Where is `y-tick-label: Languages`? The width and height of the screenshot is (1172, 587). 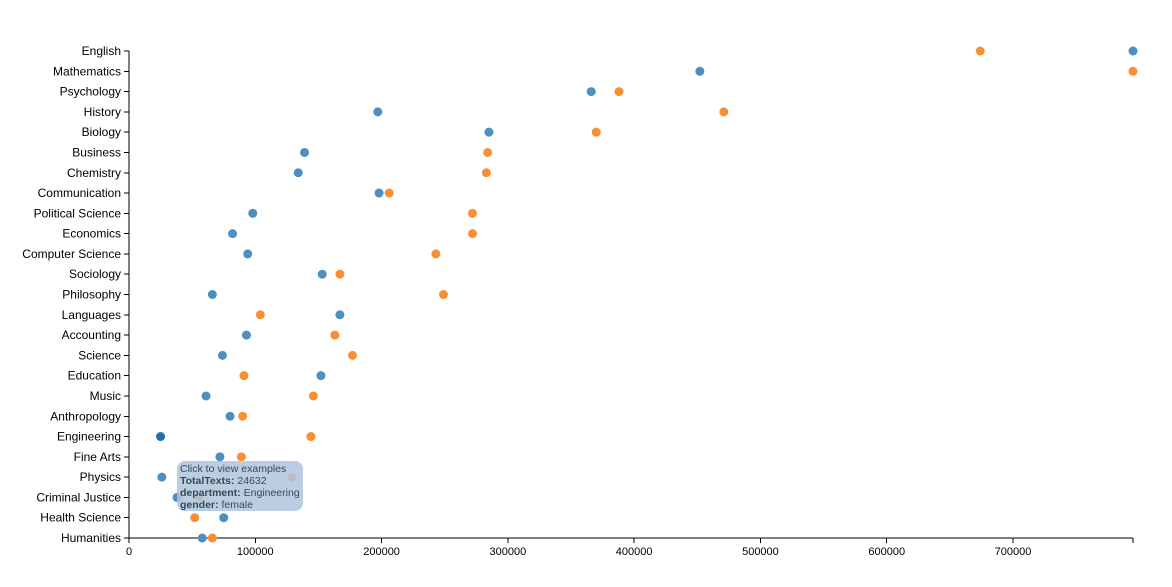 y-tick-label: Languages is located at coordinates (91, 315).